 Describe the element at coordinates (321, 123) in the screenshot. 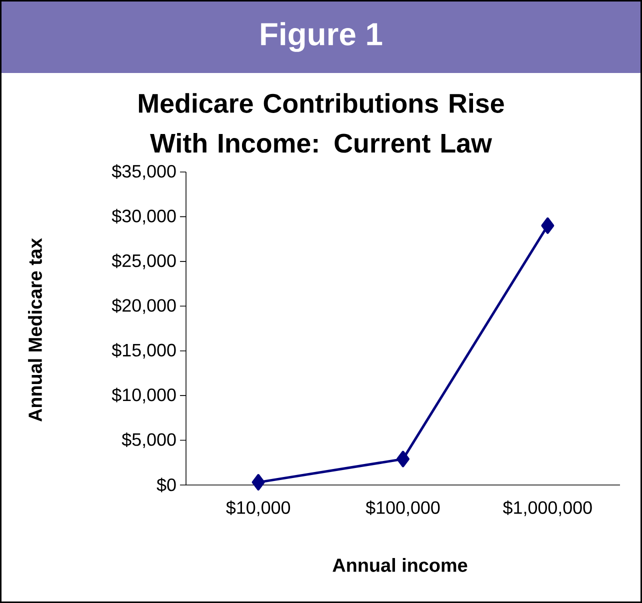

I see `chart-title: Medicare Contributions Rise With Income: Current Law` at that location.